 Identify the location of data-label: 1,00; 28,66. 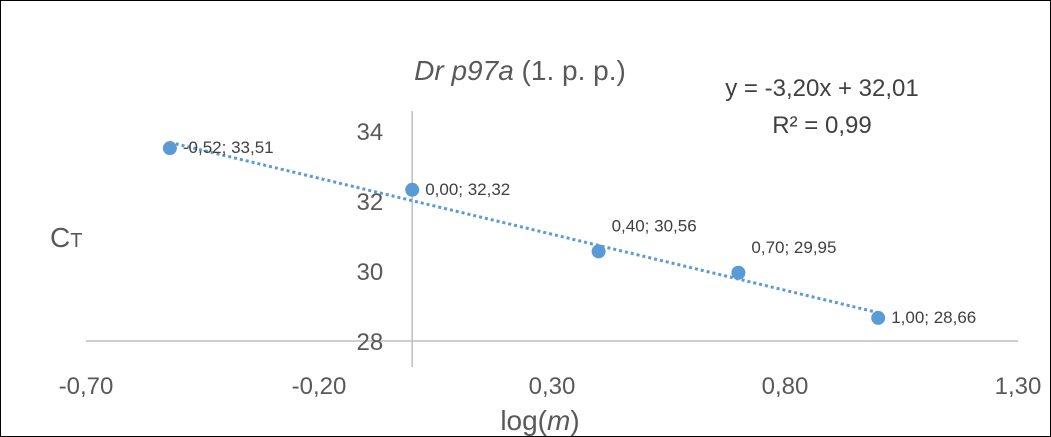
(933, 317).